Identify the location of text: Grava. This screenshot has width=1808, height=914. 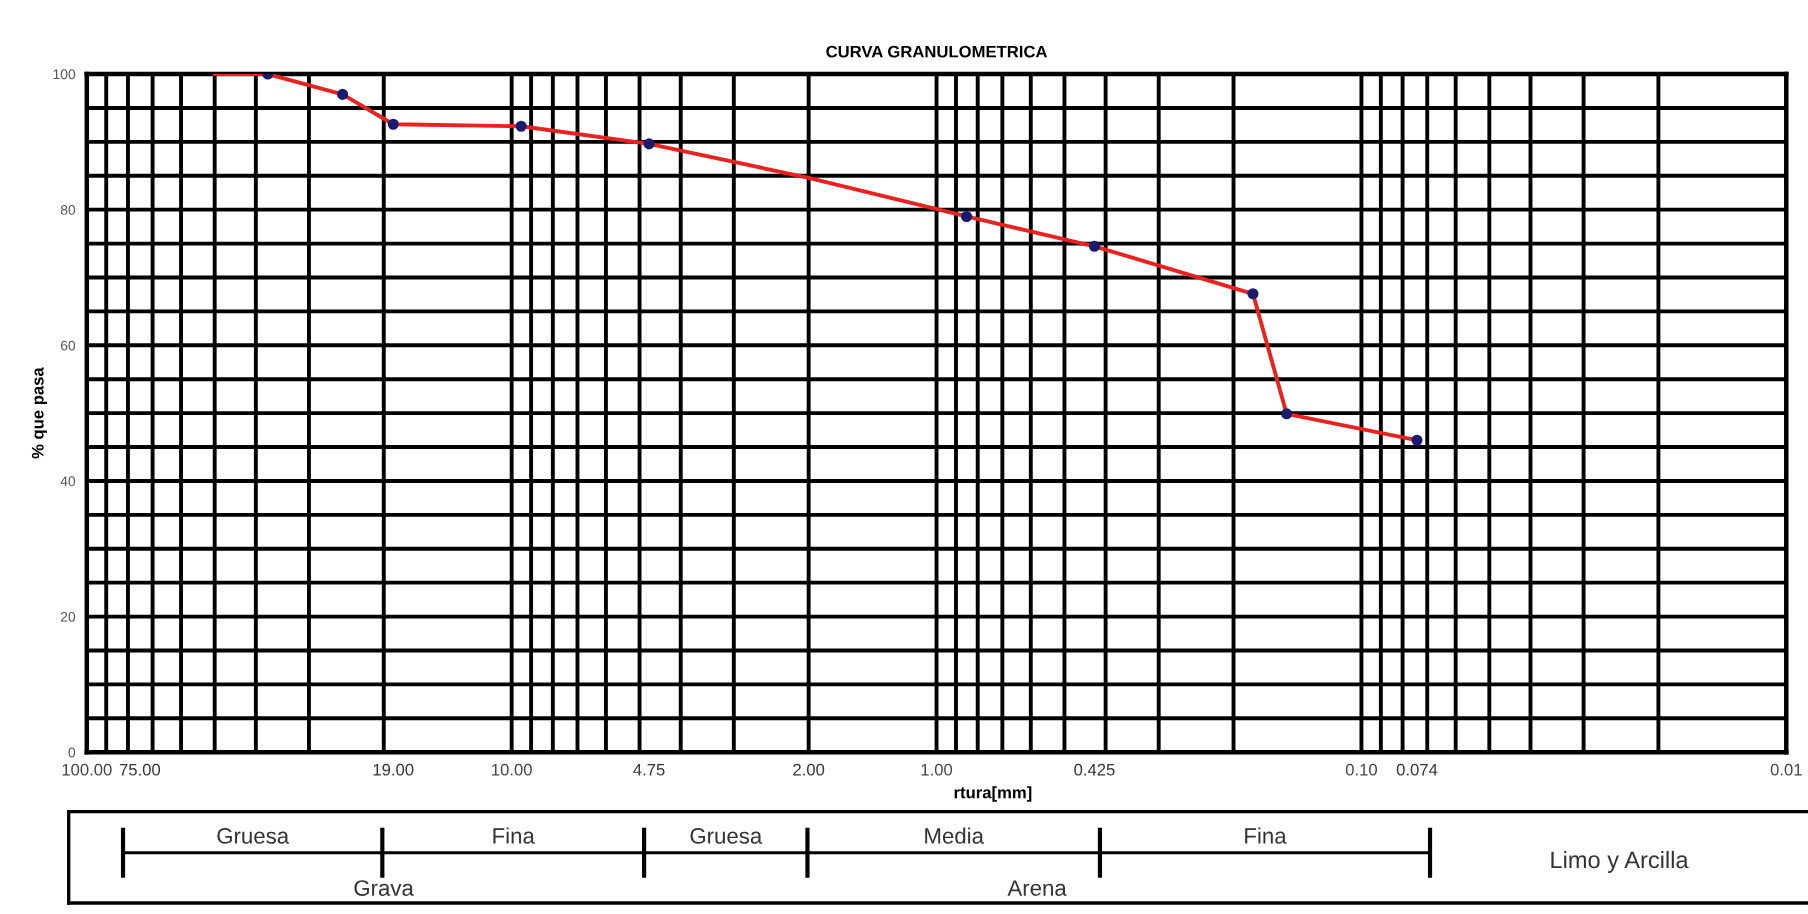
(384, 888).